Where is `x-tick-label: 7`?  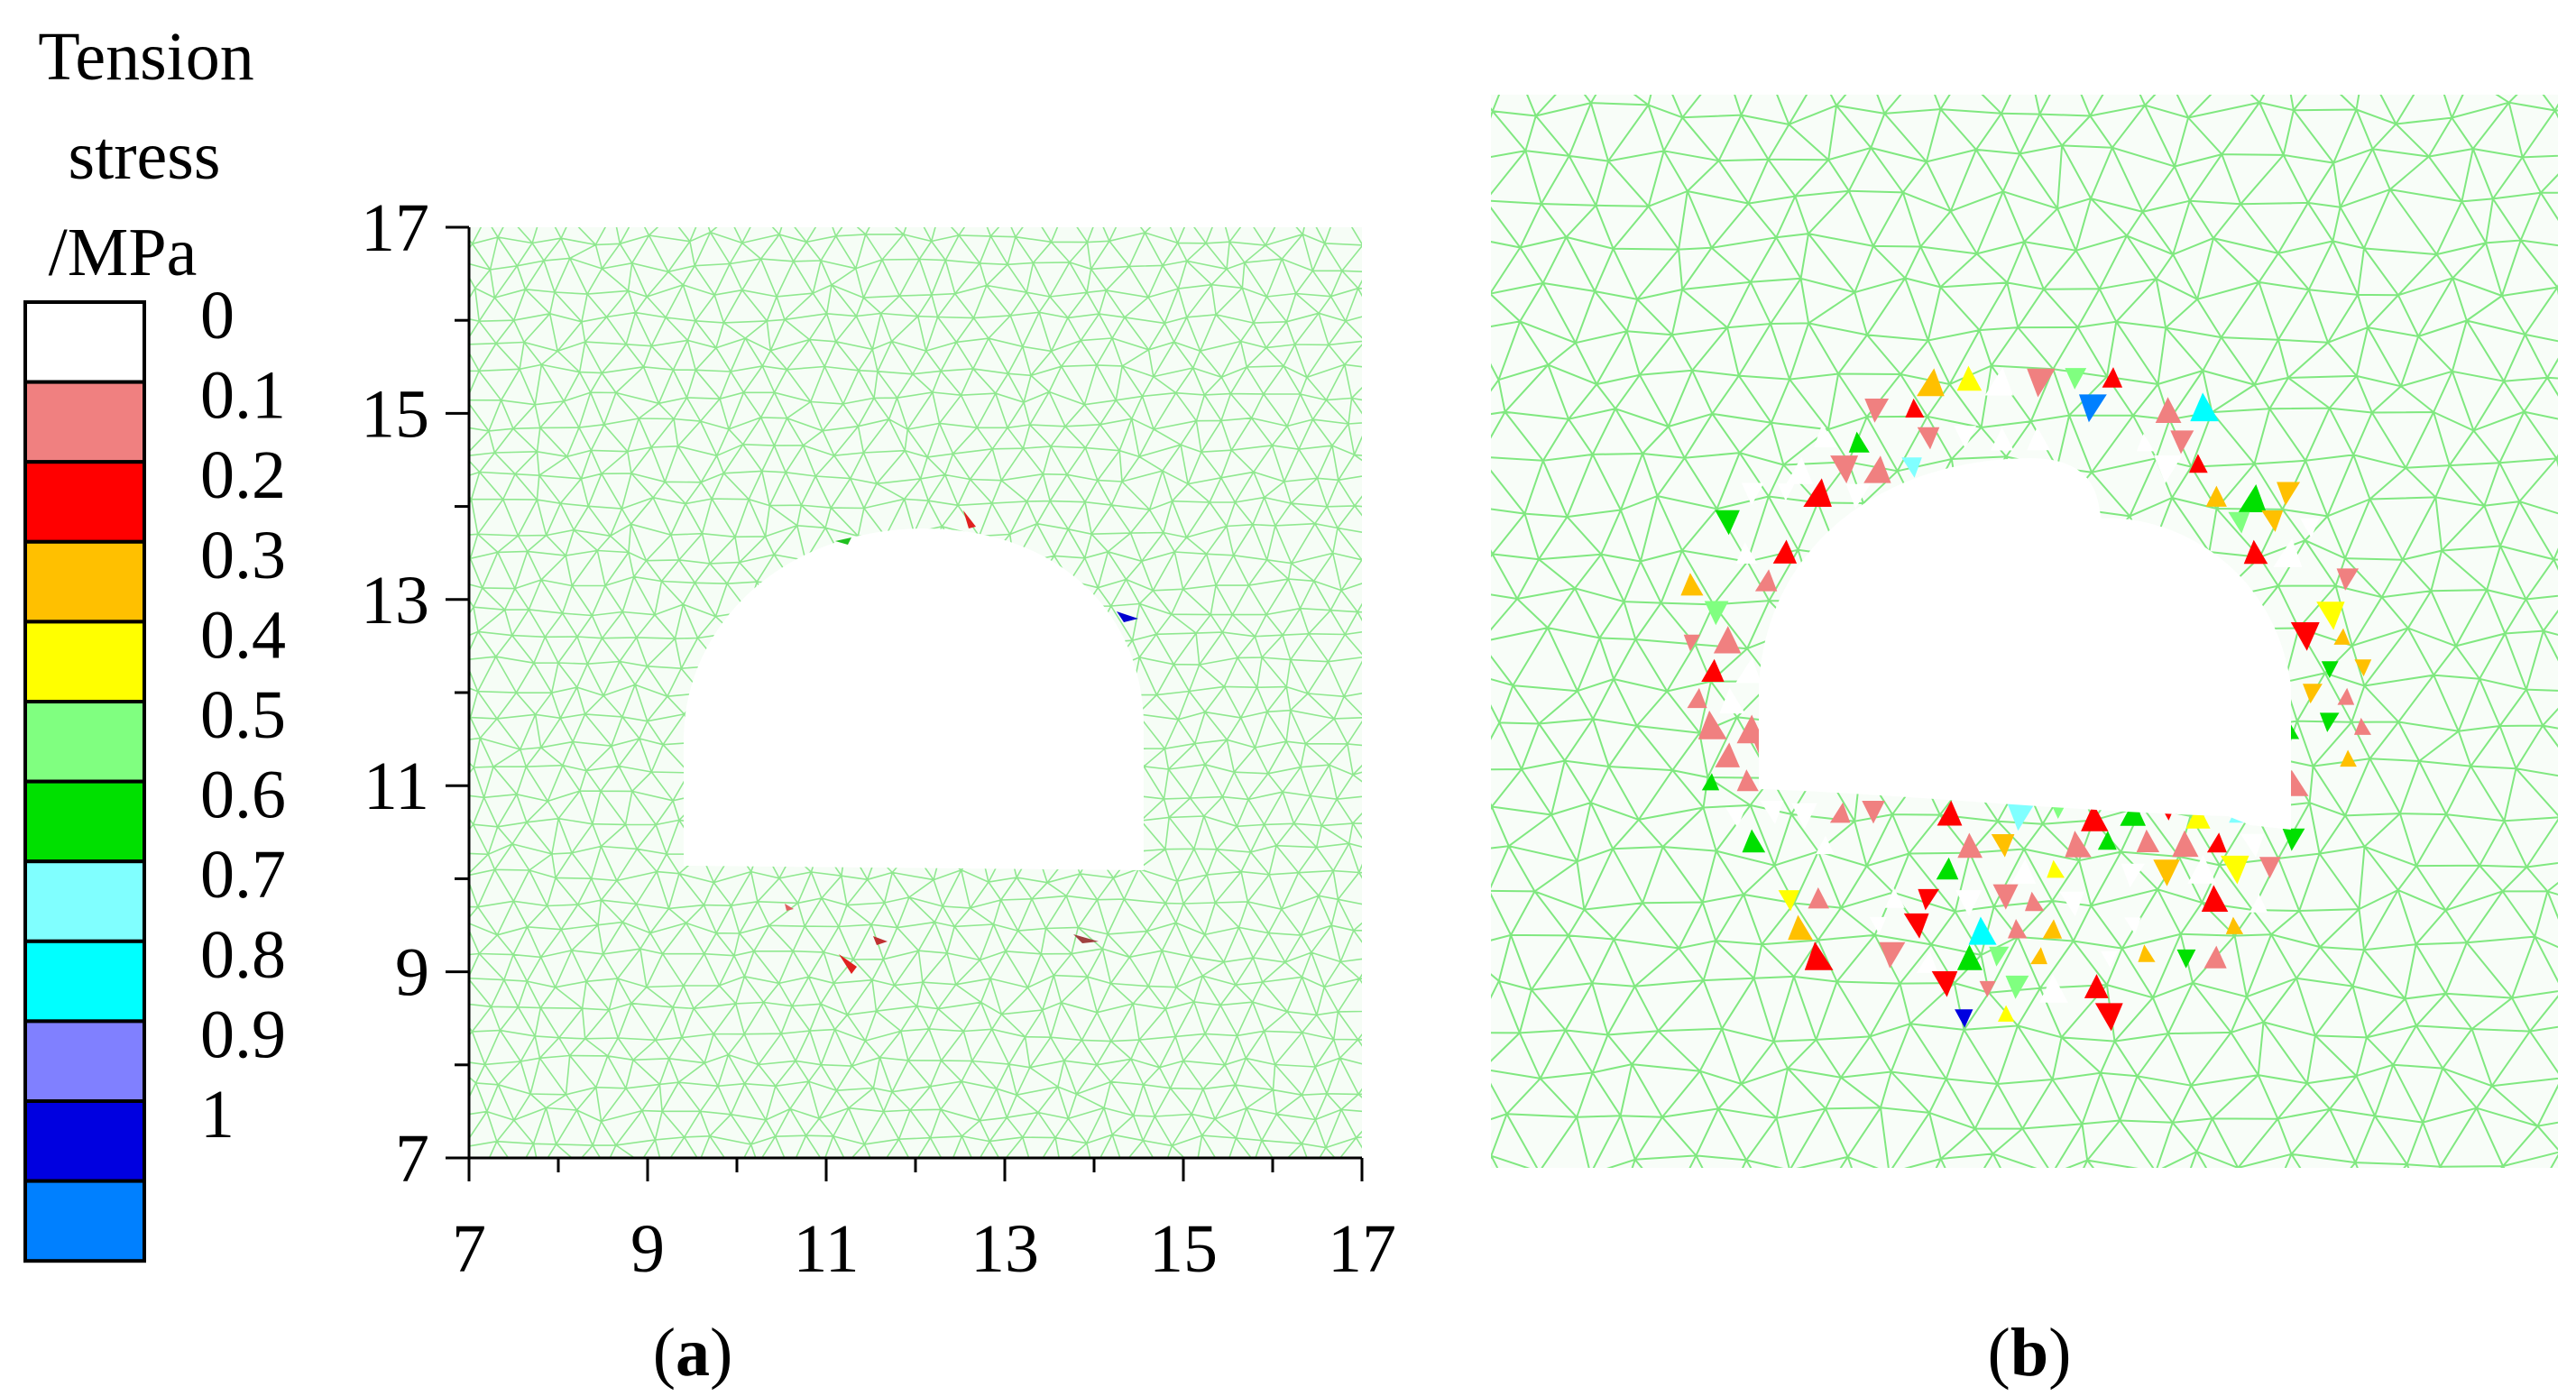
x-tick-label: 7 is located at coordinates (469, 1249).